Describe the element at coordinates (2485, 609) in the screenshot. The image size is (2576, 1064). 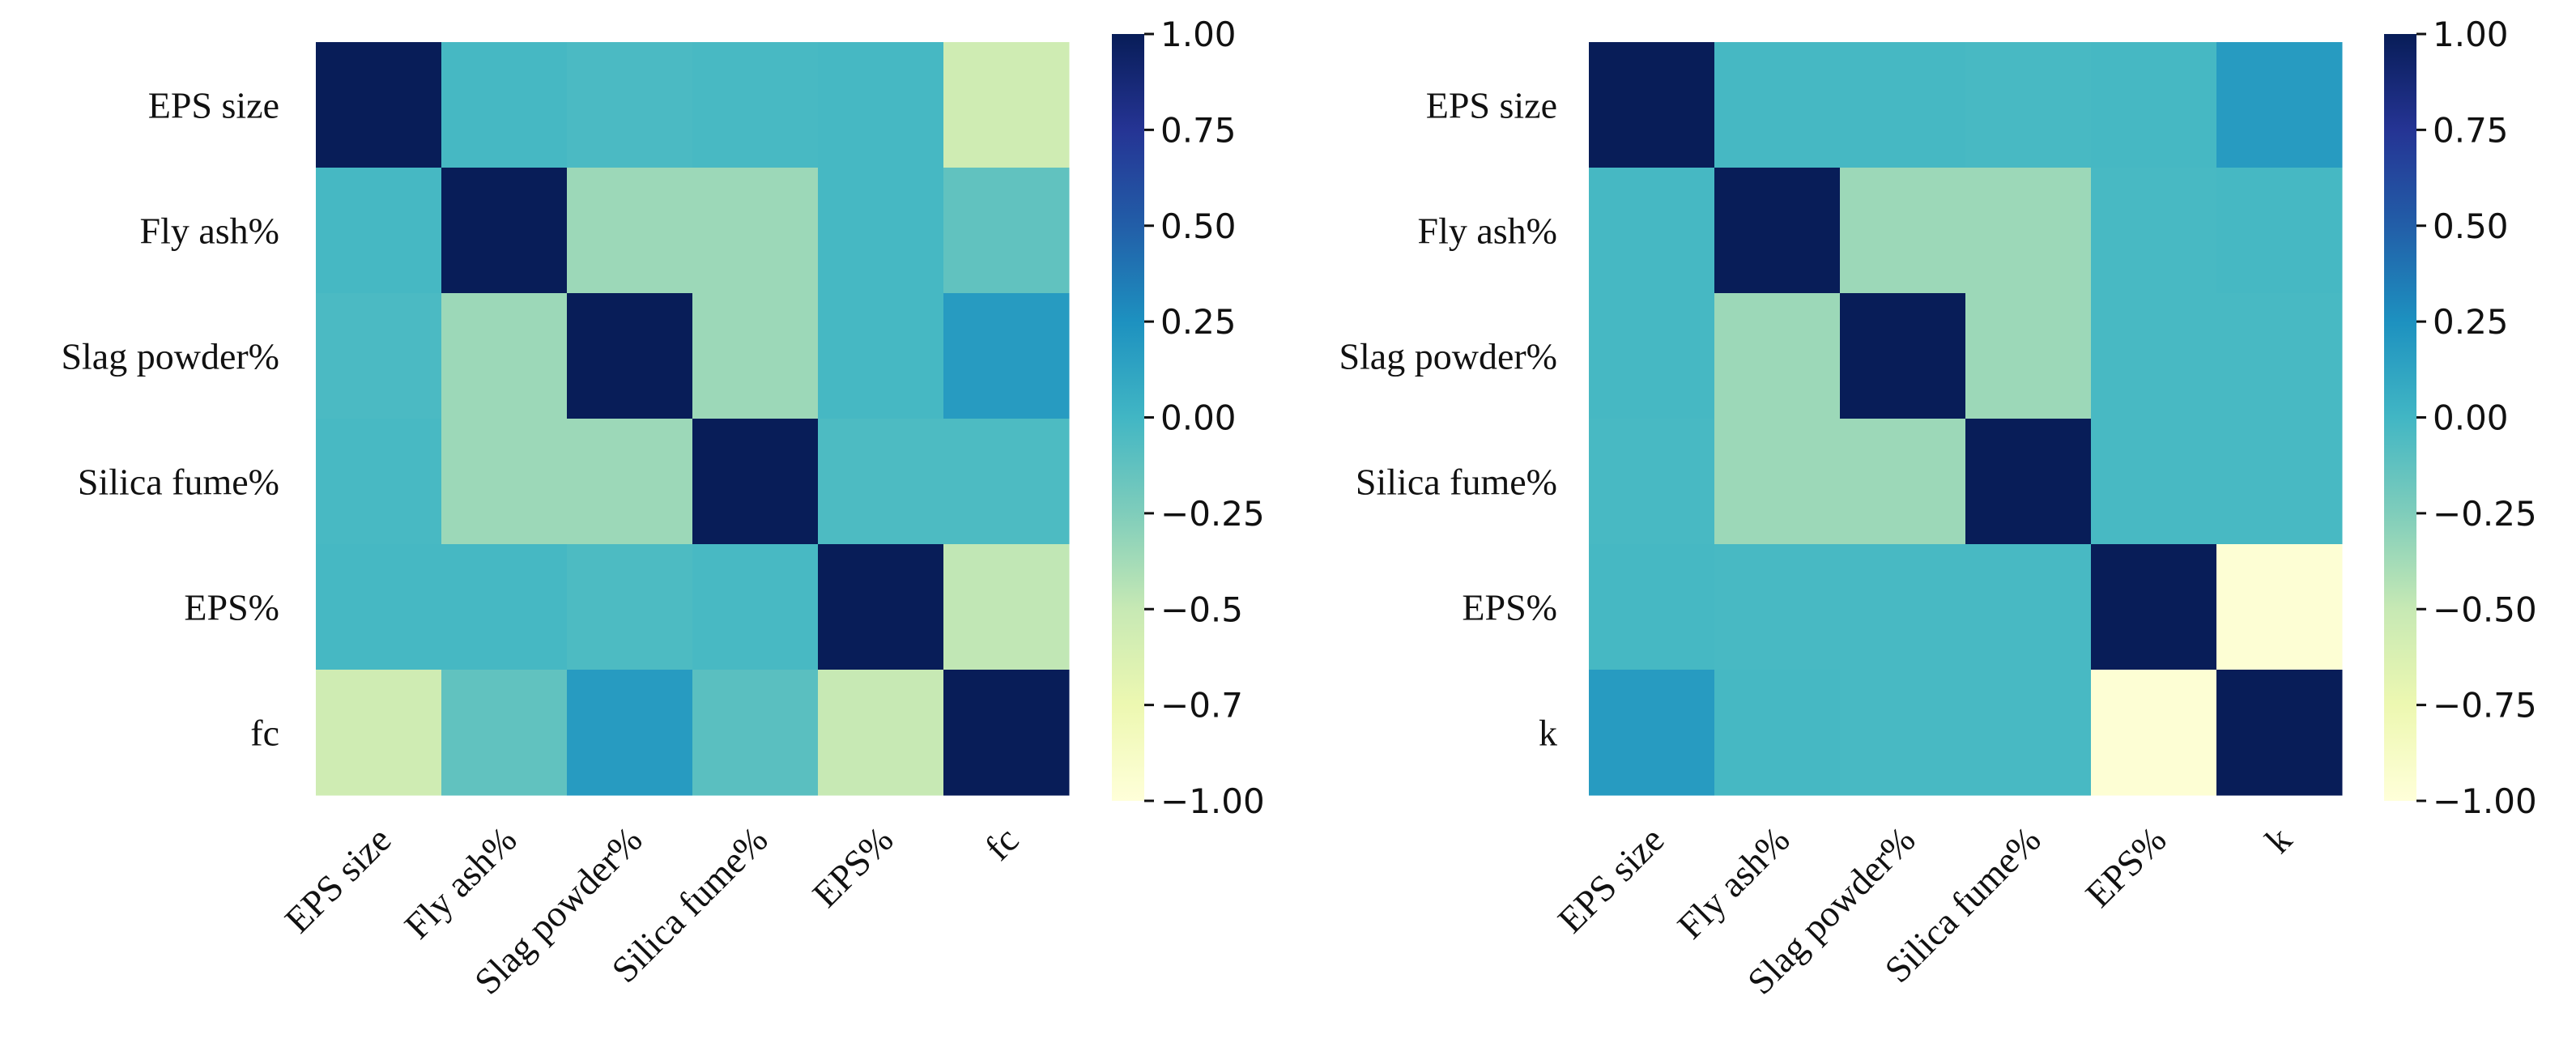
I see `colorbar-tick-label: −0.50` at that location.